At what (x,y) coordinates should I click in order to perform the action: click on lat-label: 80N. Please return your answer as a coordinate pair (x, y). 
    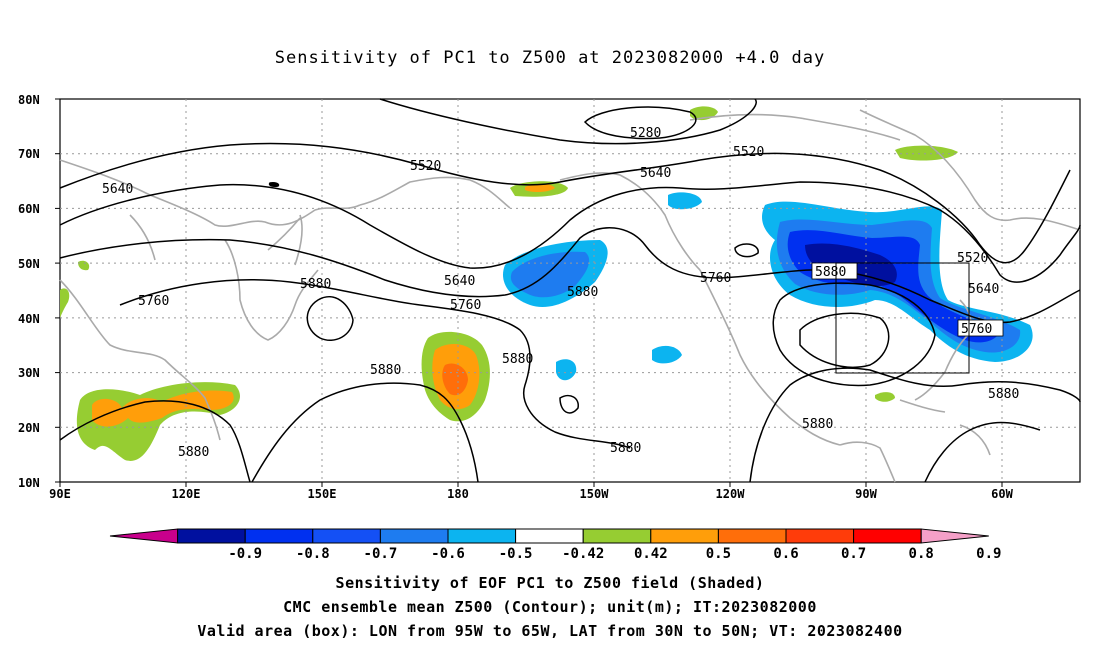
    Looking at the image, I should click on (29, 100).